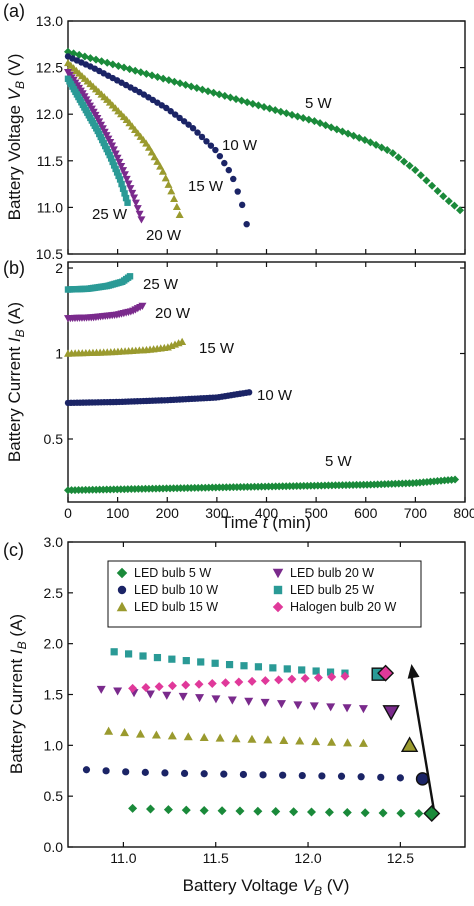 The image size is (474, 906). What do you see at coordinates (54, 745) in the screenshot?
I see `panel-c-ytick-label: 1.0` at bounding box center [54, 745].